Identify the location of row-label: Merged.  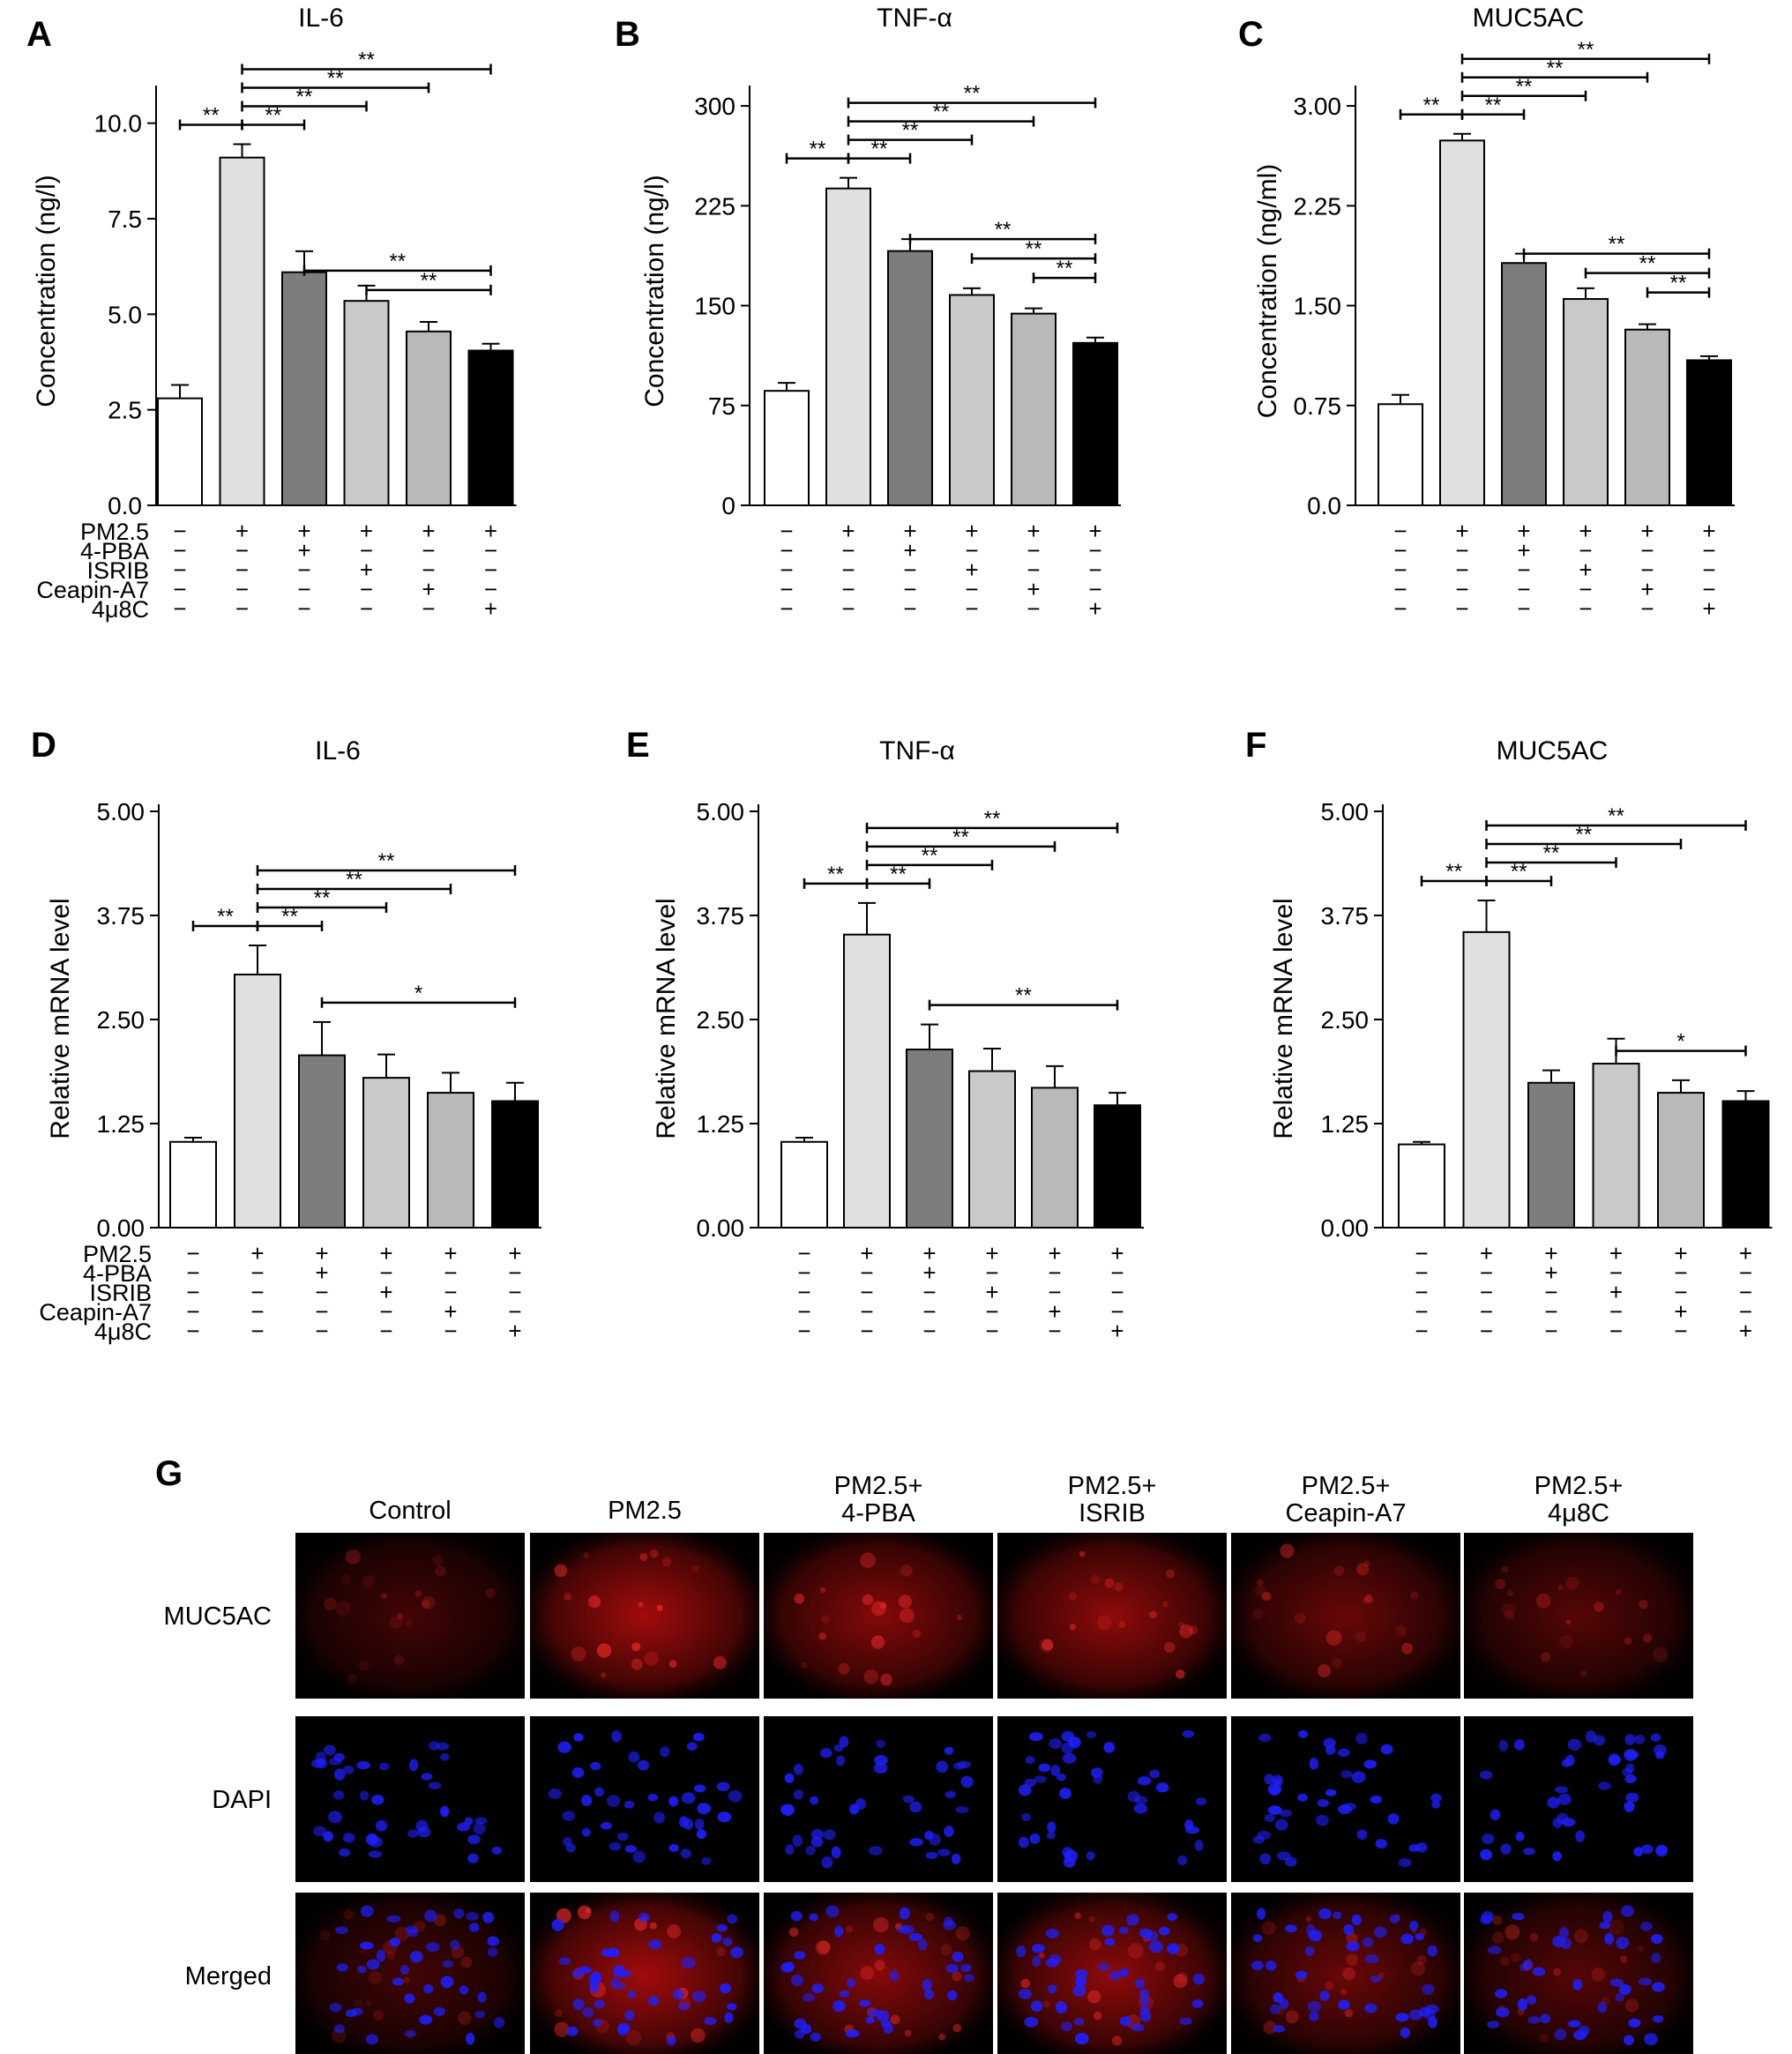
(228, 1977).